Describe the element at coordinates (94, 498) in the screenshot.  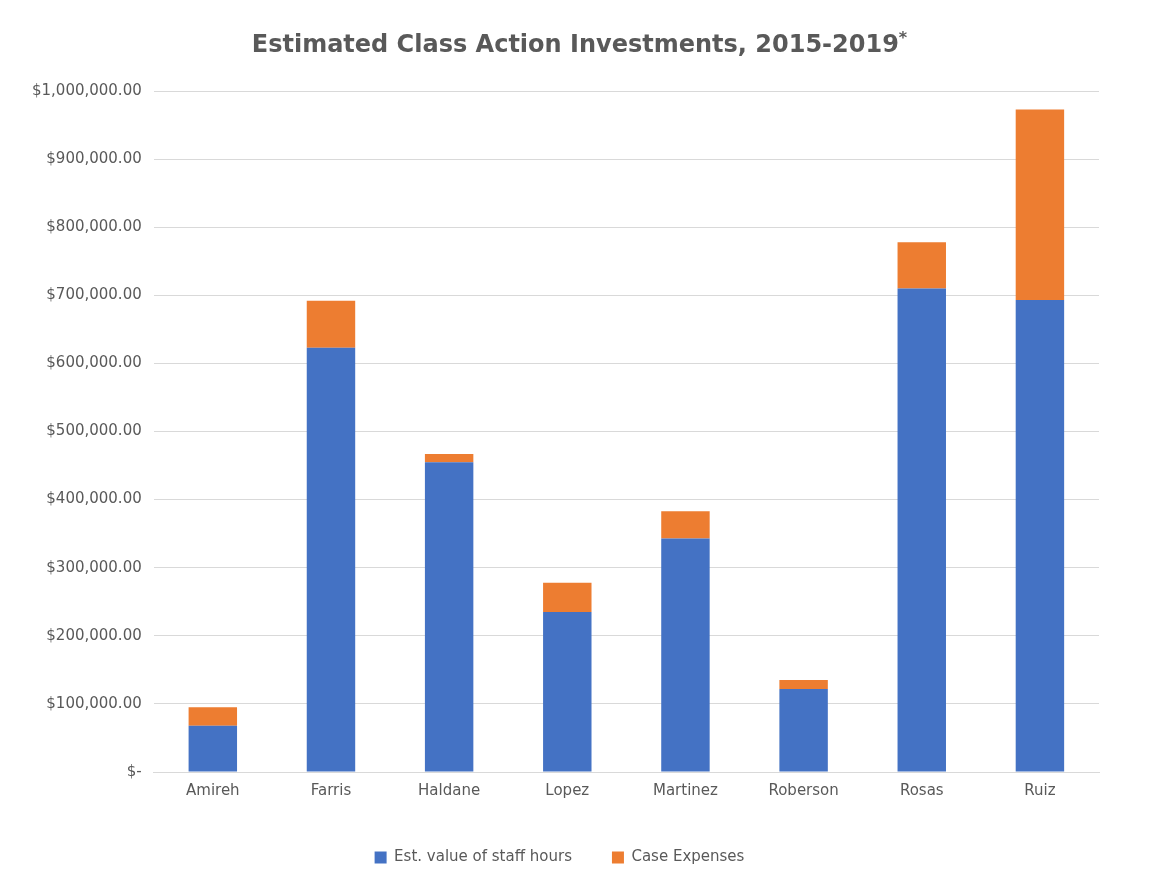
I see `y-tick-label: $400,000.00` at that location.